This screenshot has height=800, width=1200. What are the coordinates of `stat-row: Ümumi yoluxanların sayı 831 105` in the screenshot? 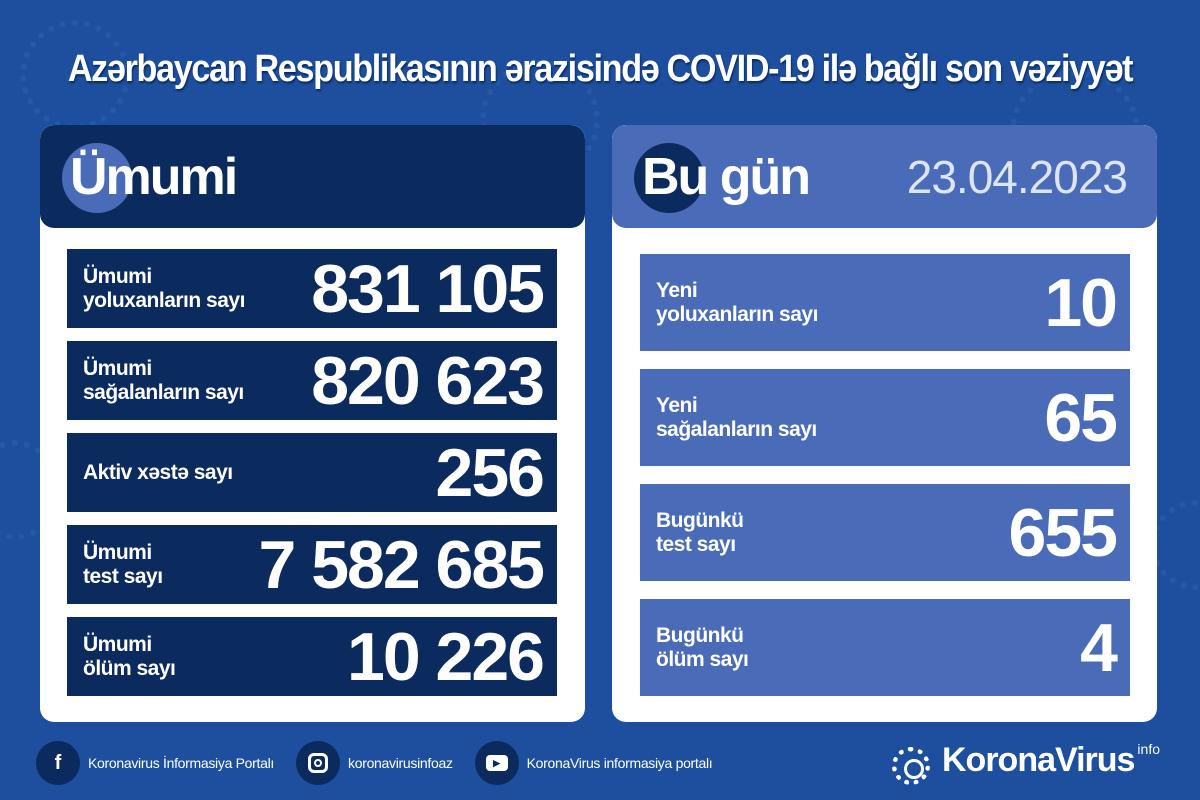 It's located at (312, 288).